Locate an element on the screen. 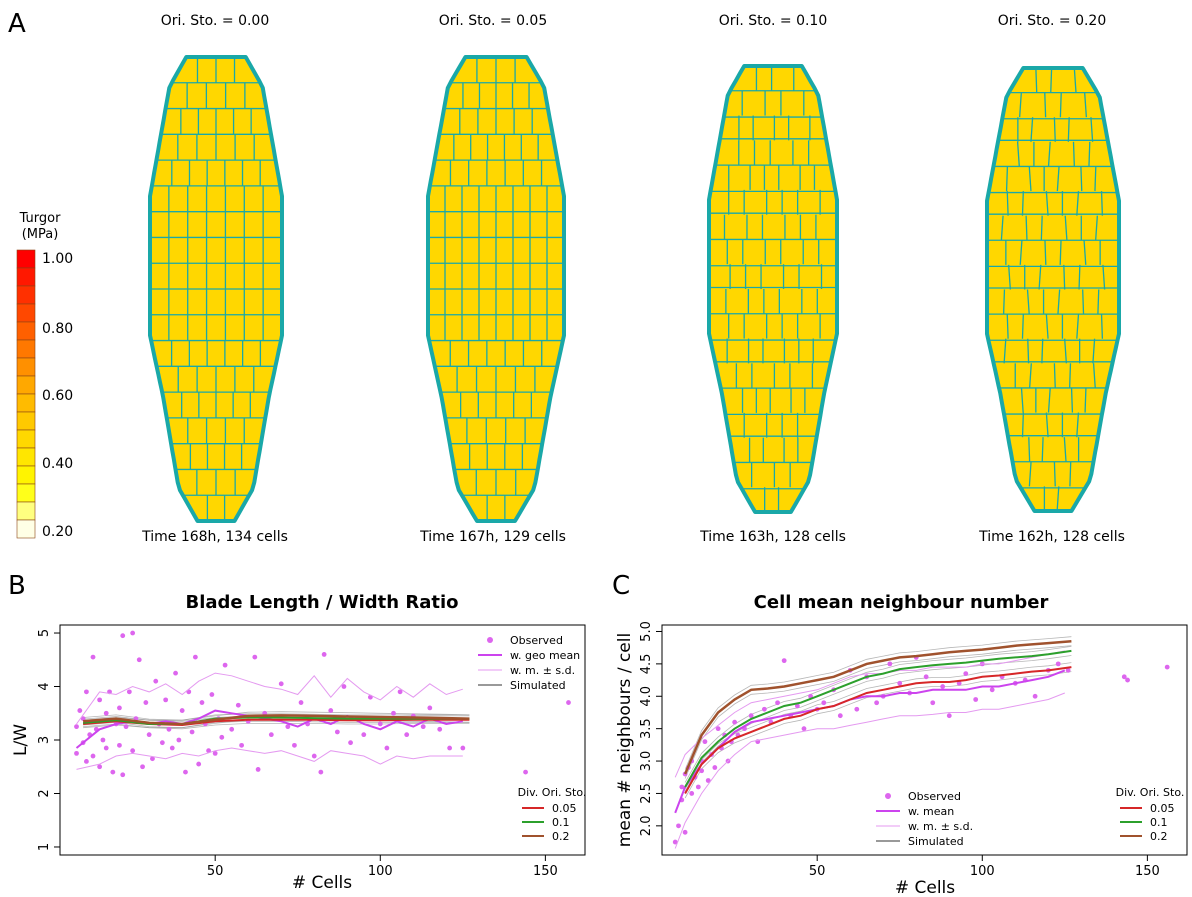 This screenshot has height=897, width=1192. colorbar-title-1: Turgor is located at coordinates (40, 218).